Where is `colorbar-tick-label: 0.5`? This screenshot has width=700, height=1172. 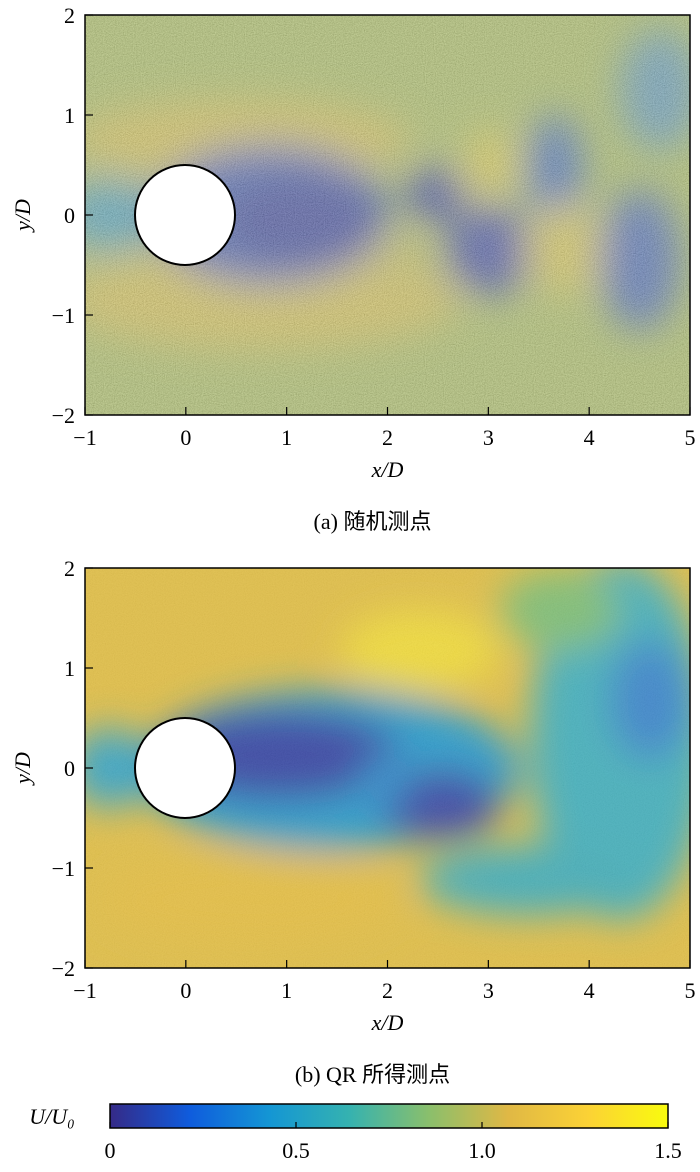
colorbar-tick-label: 0.5 is located at coordinates (296, 1150).